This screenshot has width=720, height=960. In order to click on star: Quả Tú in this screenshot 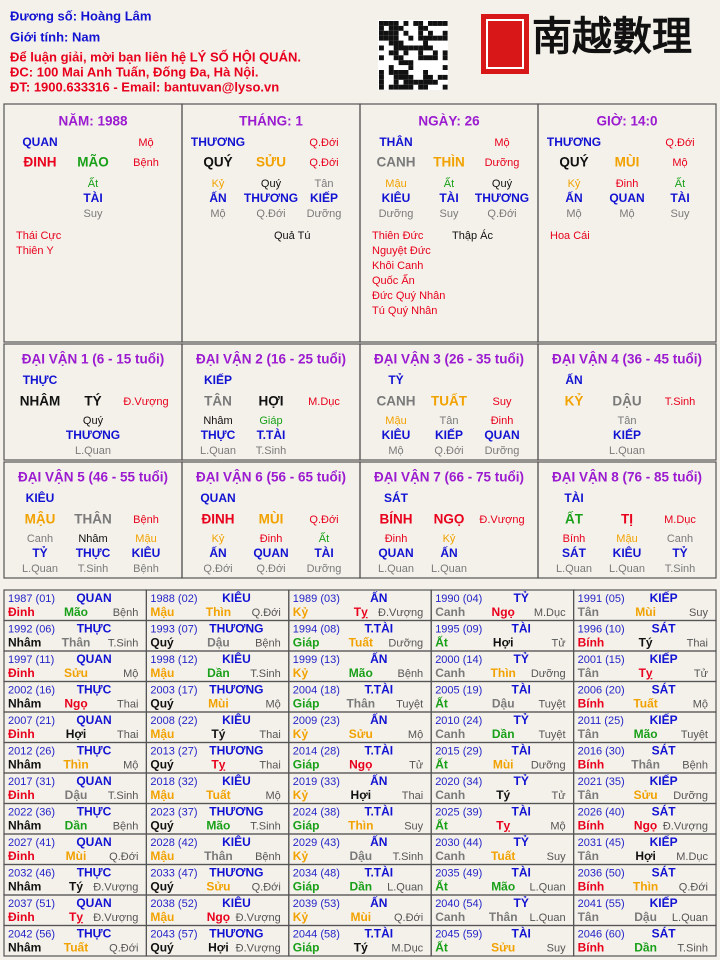, I will do `click(292, 236)`.